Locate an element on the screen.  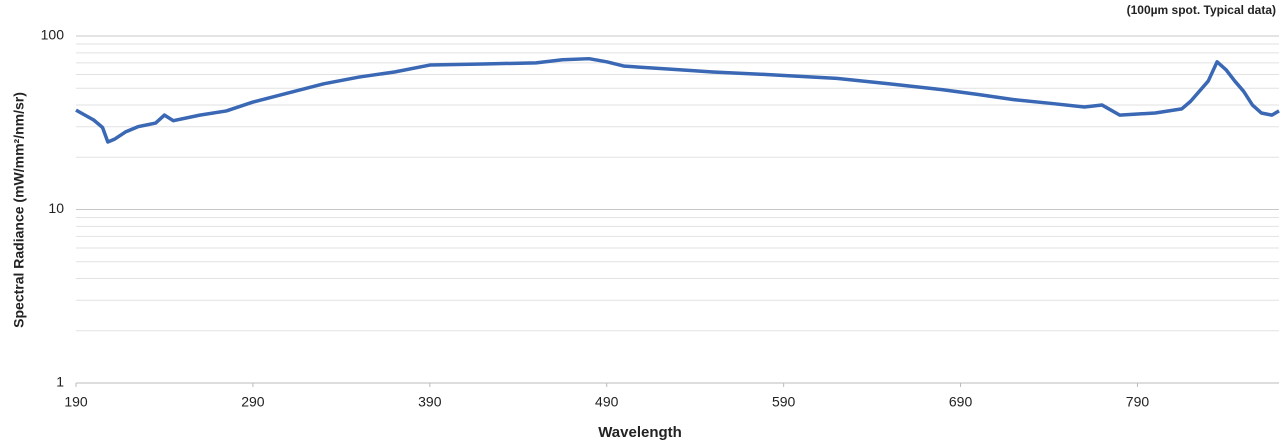
x-tick-label: 190 is located at coordinates (76, 402).